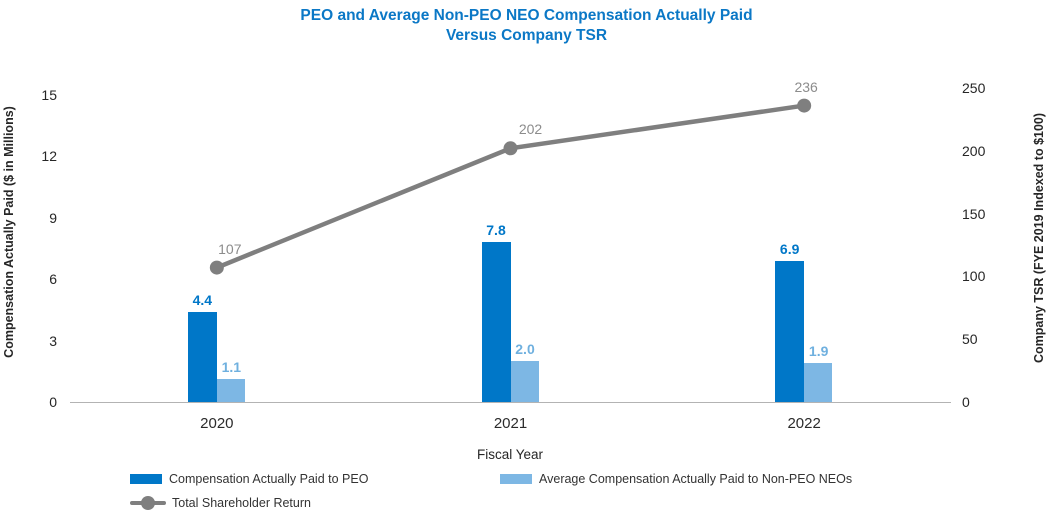 The width and height of the screenshot is (1053, 518). I want to click on legend-item-peo: Compensation Actually Paid to PEO, so click(249, 479).